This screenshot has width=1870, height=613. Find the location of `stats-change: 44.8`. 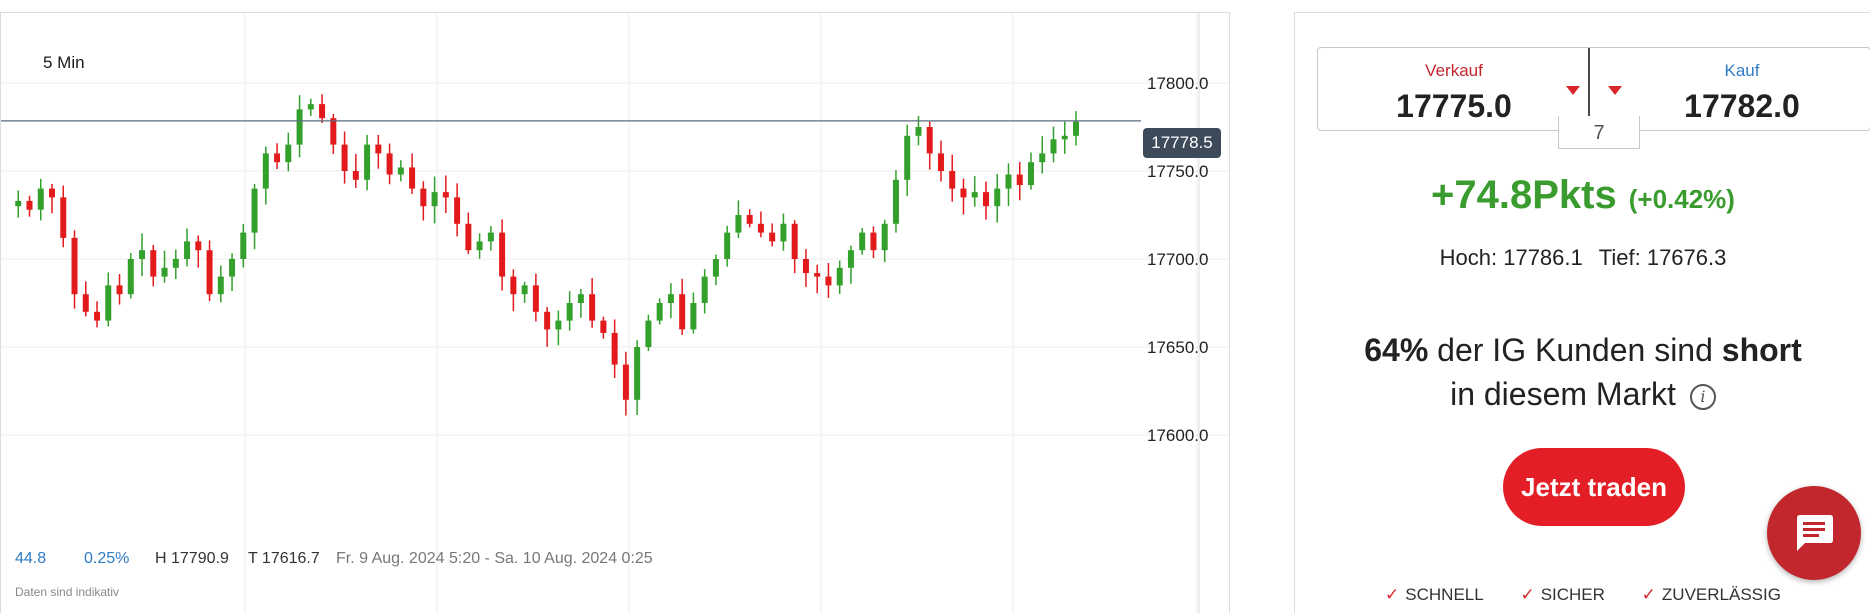

stats-change: 44.8 is located at coordinates (31, 558).